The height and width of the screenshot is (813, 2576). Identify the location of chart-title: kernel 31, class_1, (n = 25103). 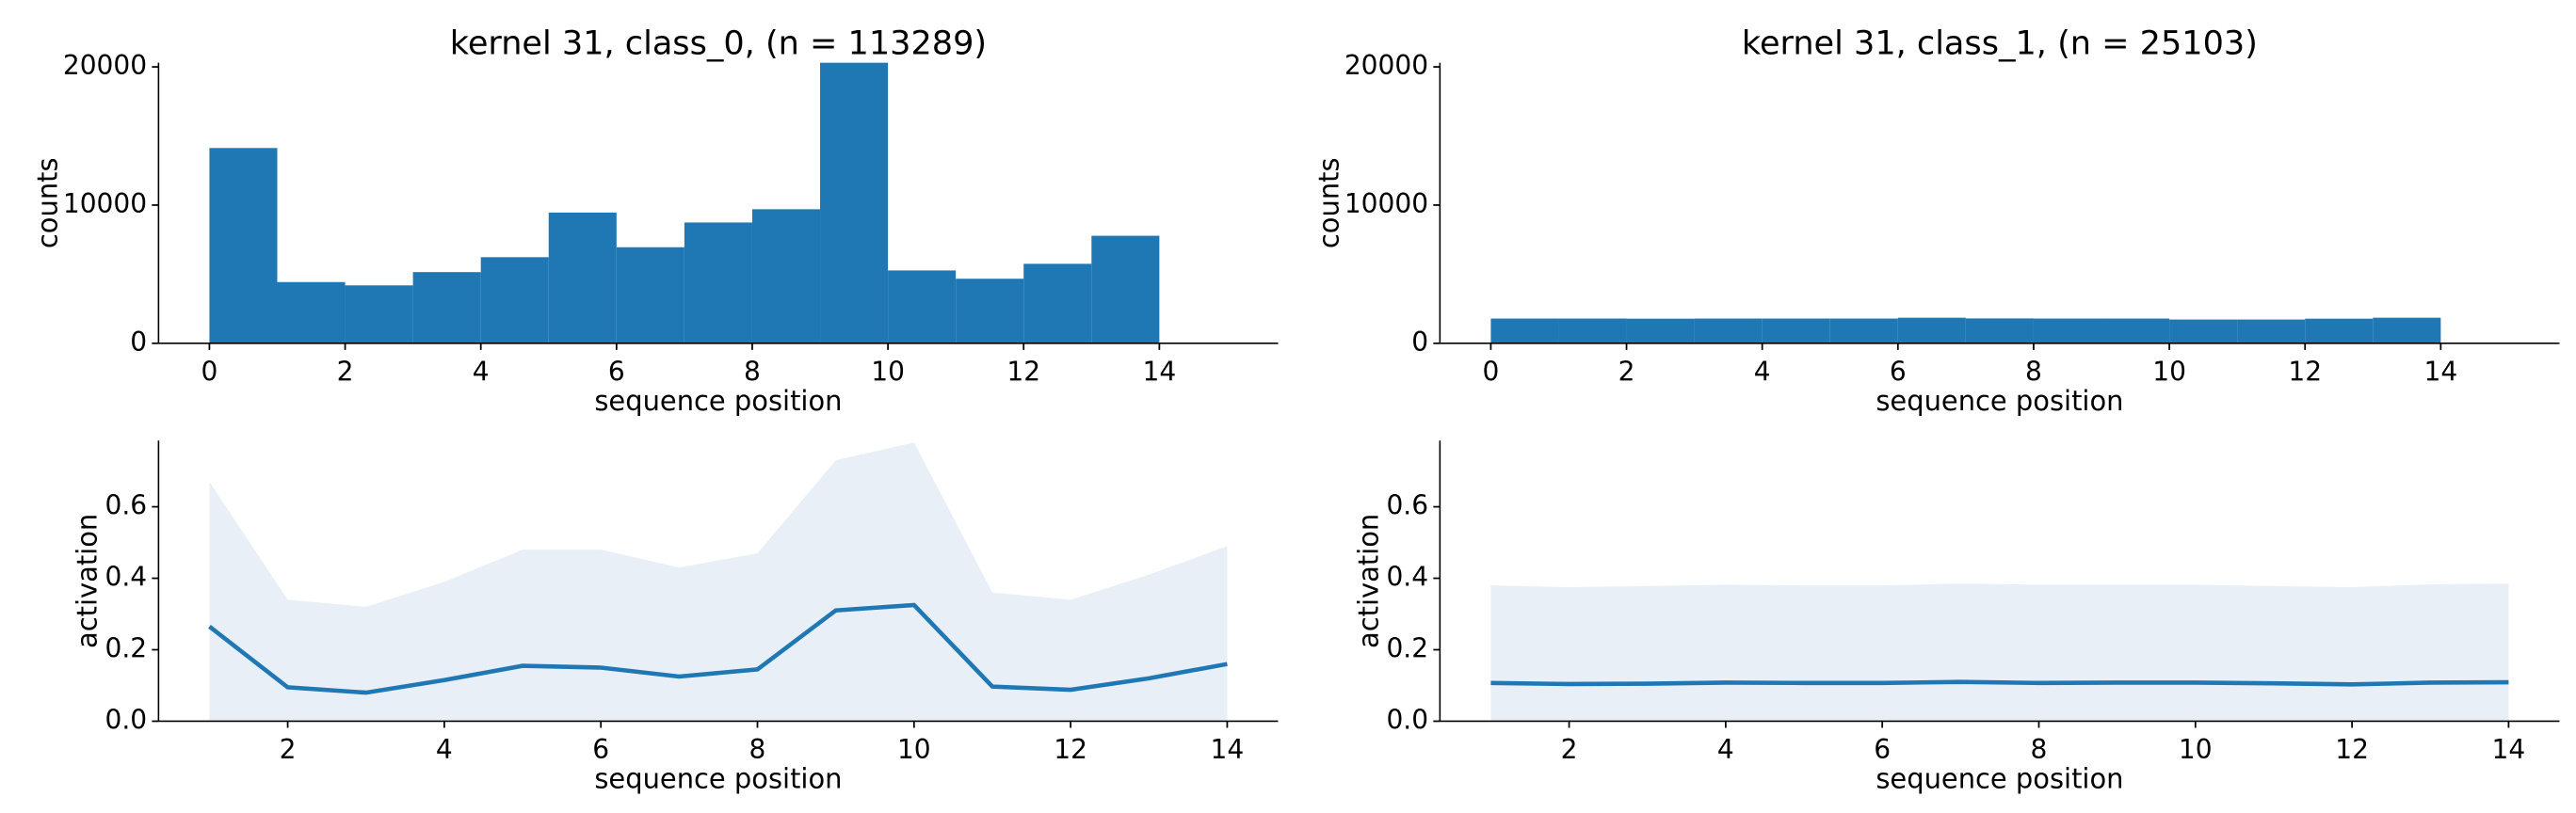
(2000, 43).